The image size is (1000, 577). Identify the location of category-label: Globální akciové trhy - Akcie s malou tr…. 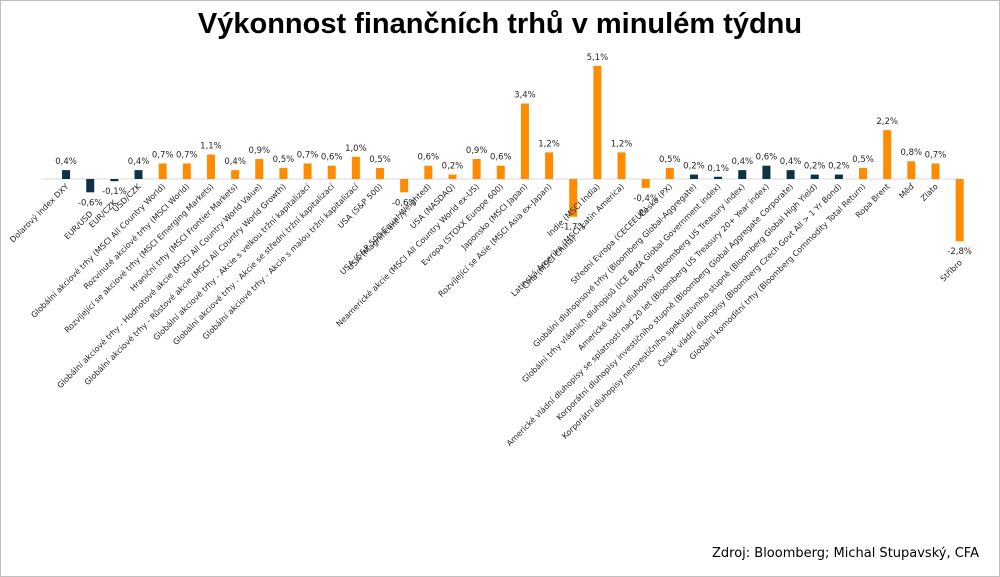
(280, 261).